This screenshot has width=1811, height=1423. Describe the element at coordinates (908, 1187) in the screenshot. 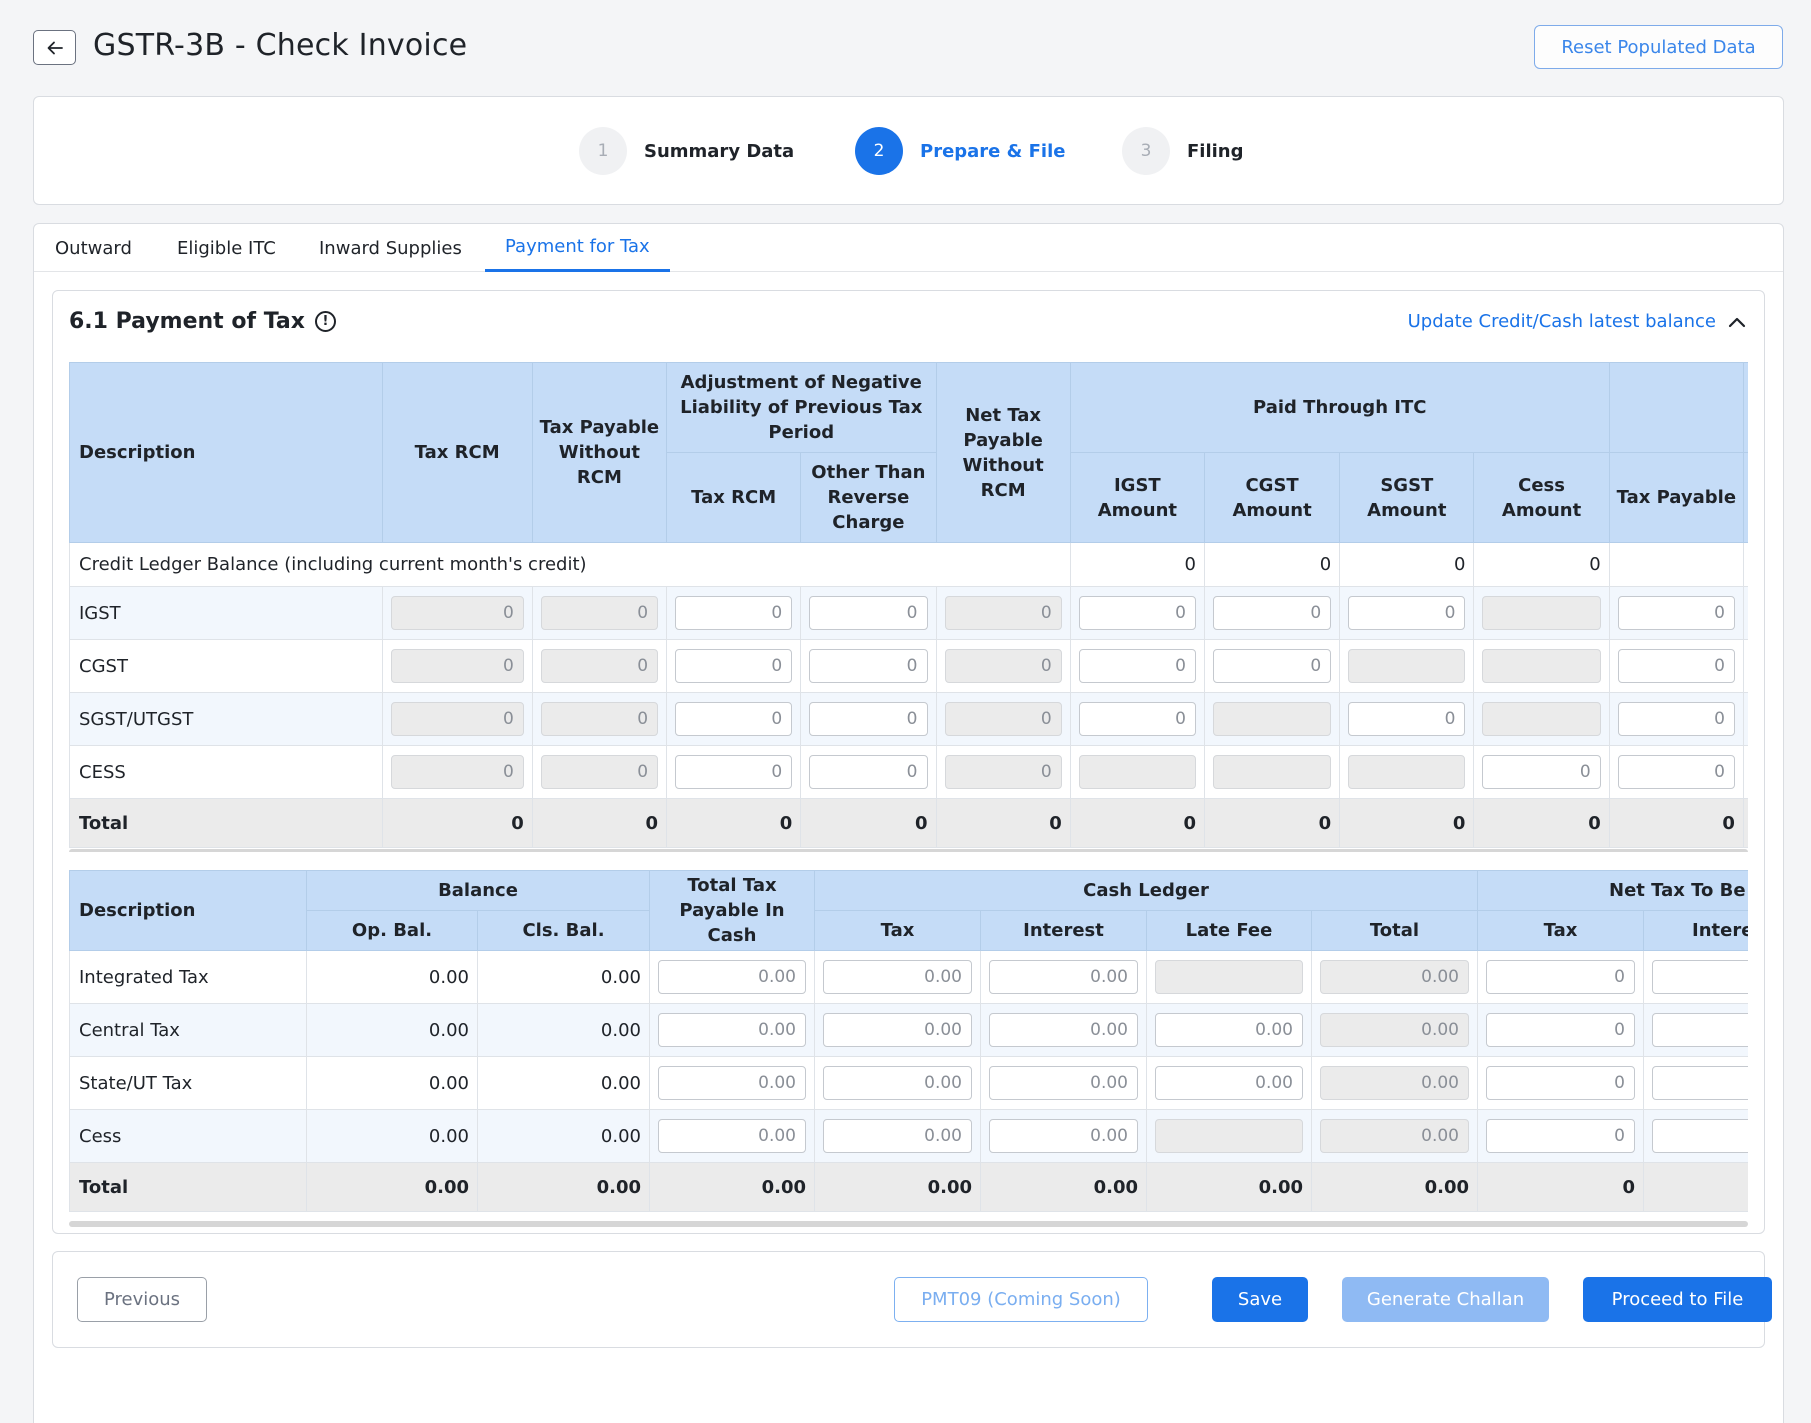

I see `total-row: Total 0.00 0.00 0.00 0.00 0.00 0.00 0.00 0` at that location.